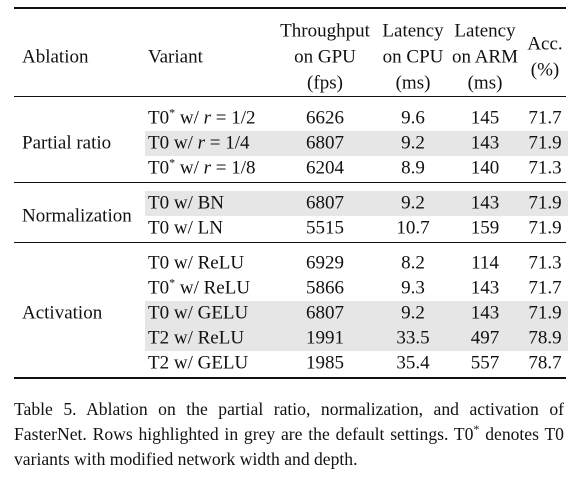 The width and height of the screenshot is (579, 486). I want to click on variant-cell: T2 w/ ReLU, so click(196, 338).